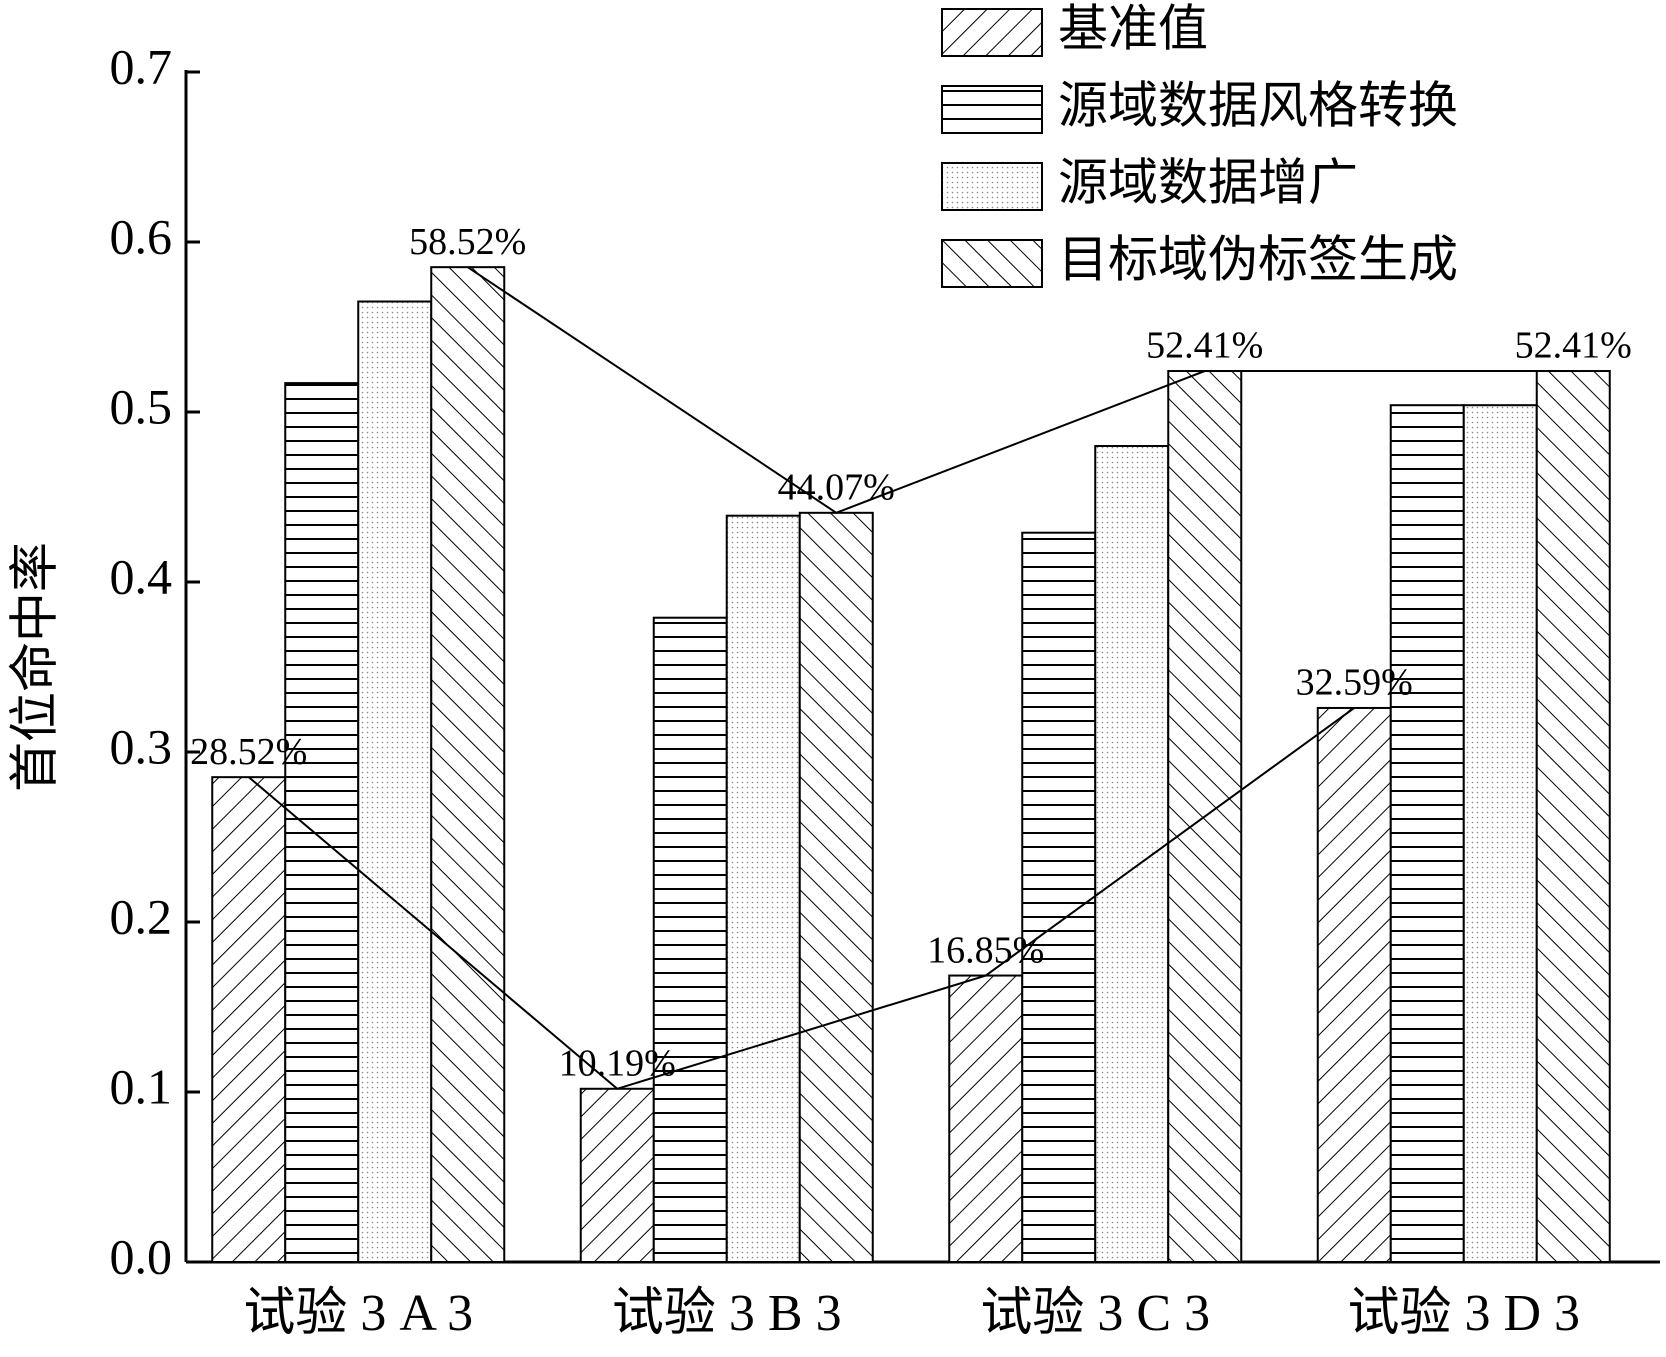 This screenshot has width=1666, height=1357. Describe the element at coordinates (617, 1063) in the screenshot. I see `value-label: 10.19%` at that location.